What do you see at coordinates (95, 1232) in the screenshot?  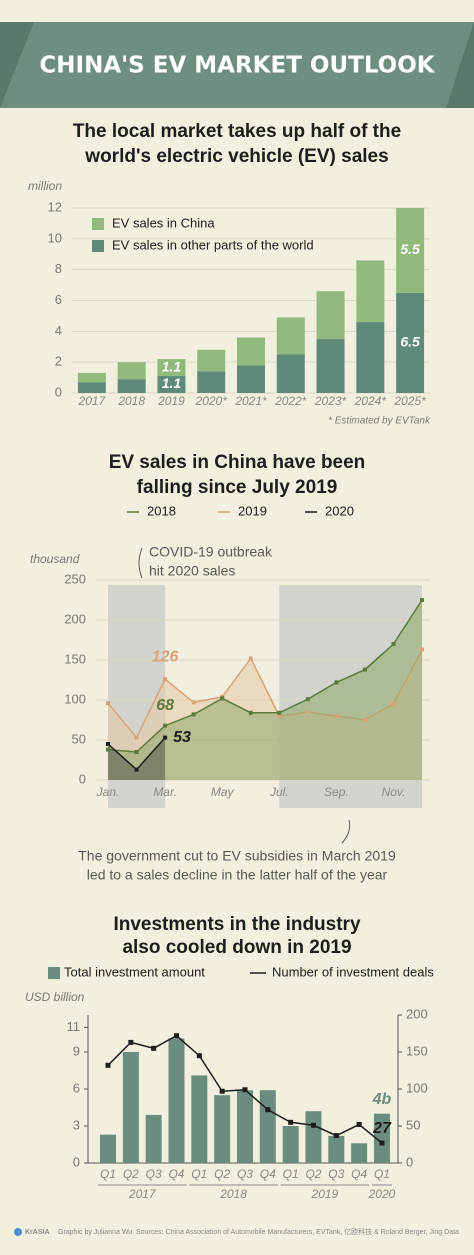 I see `credit: Graphic by Julianna Wu` at bounding box center [95, 1232].